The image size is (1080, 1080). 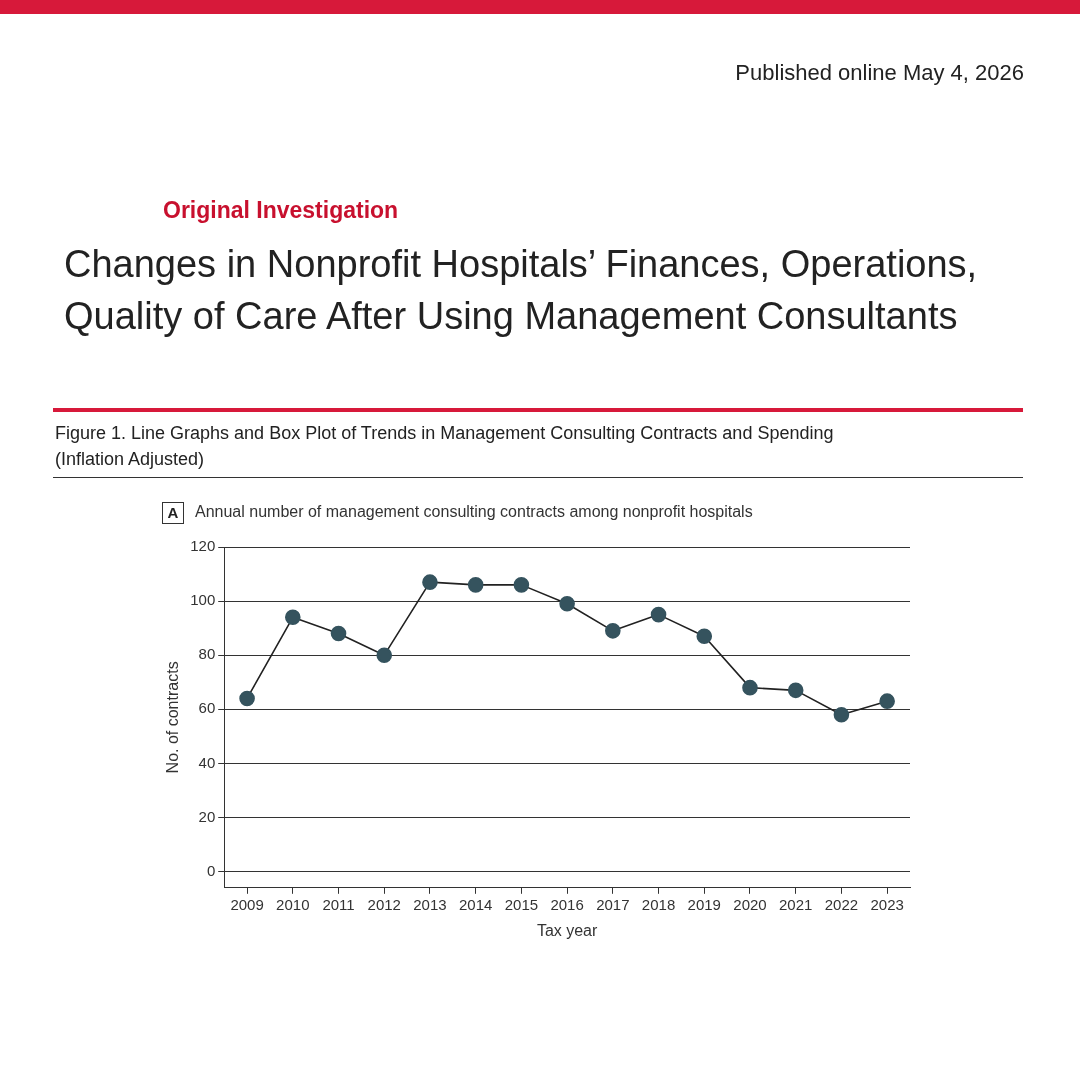 What do you see at coordinates (207, 708) in the screenshot?
I see `y-tick-label: 60` at bounding box center [207, 708].